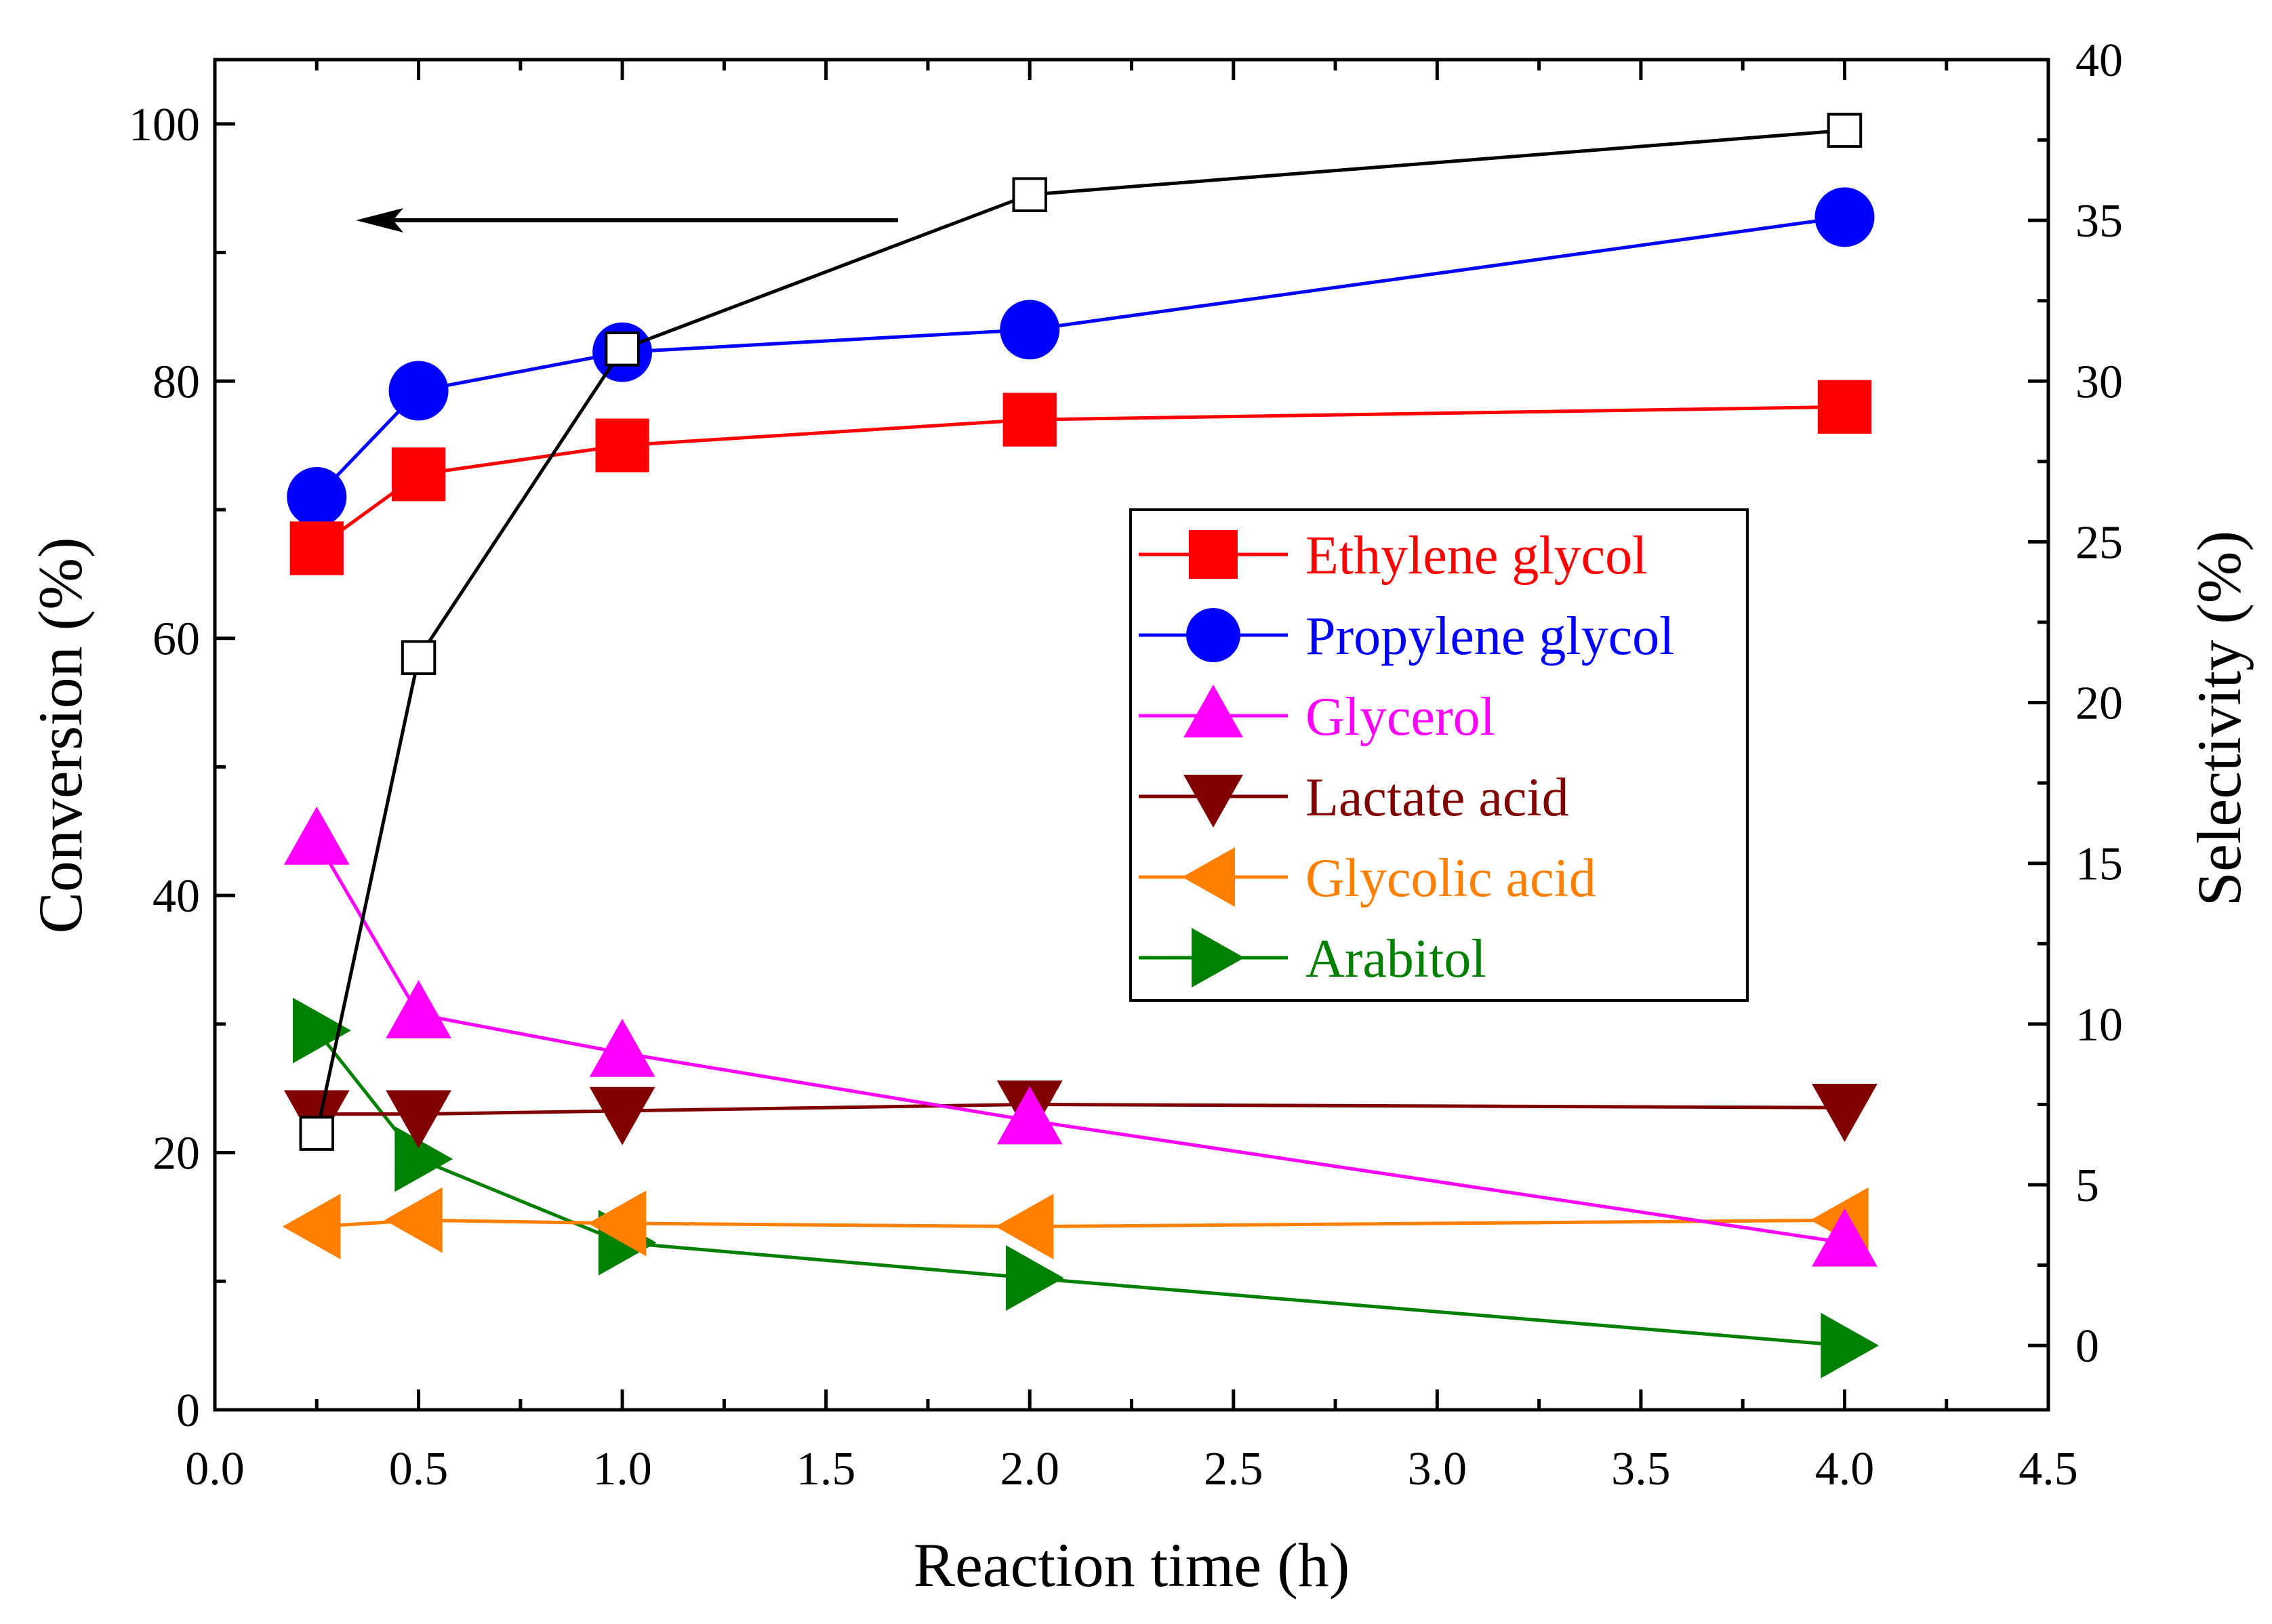 This screenshot has height=1624, width=2272. Describe the element at coordinates (176, 1154) in the screenshot. I see `y-left-tick-label: 20` at that location.